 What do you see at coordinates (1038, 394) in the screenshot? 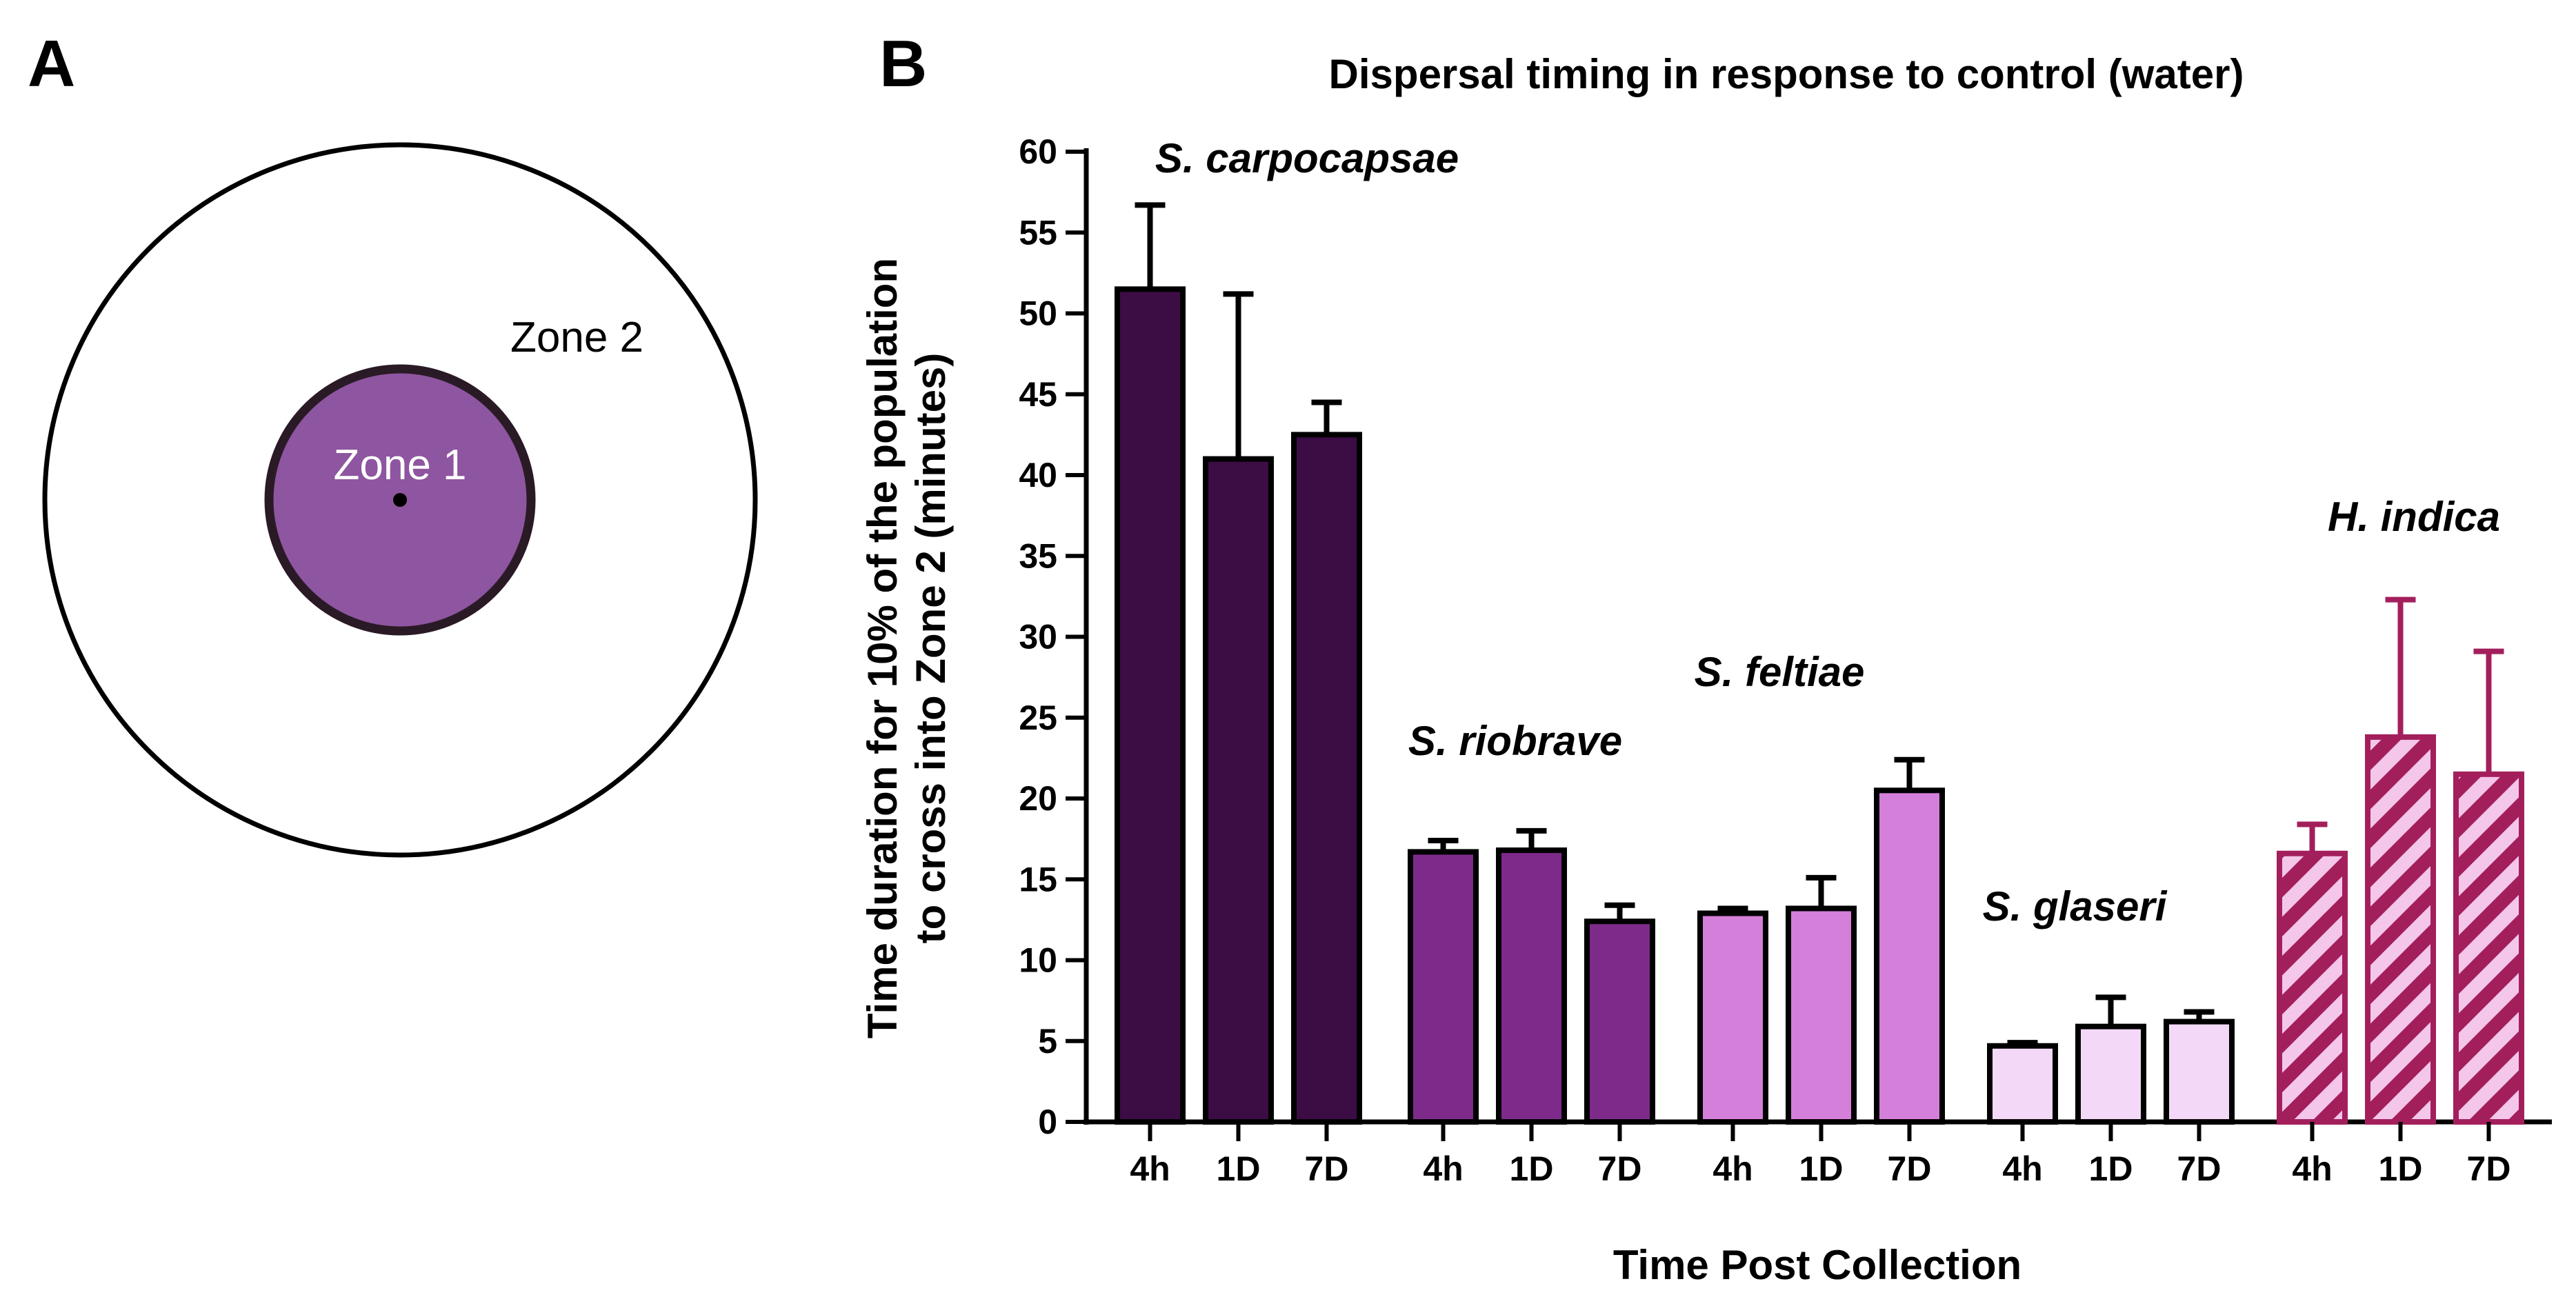
I see `y-tick-label: 45` at bounding box center [1038, 394].